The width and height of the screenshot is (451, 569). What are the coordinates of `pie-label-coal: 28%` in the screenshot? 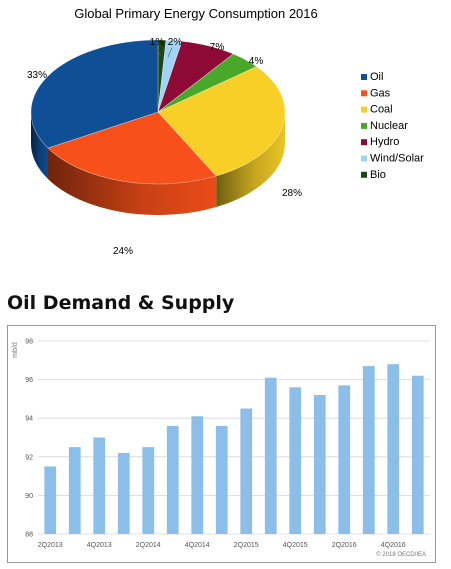 It's located at (292, 193).